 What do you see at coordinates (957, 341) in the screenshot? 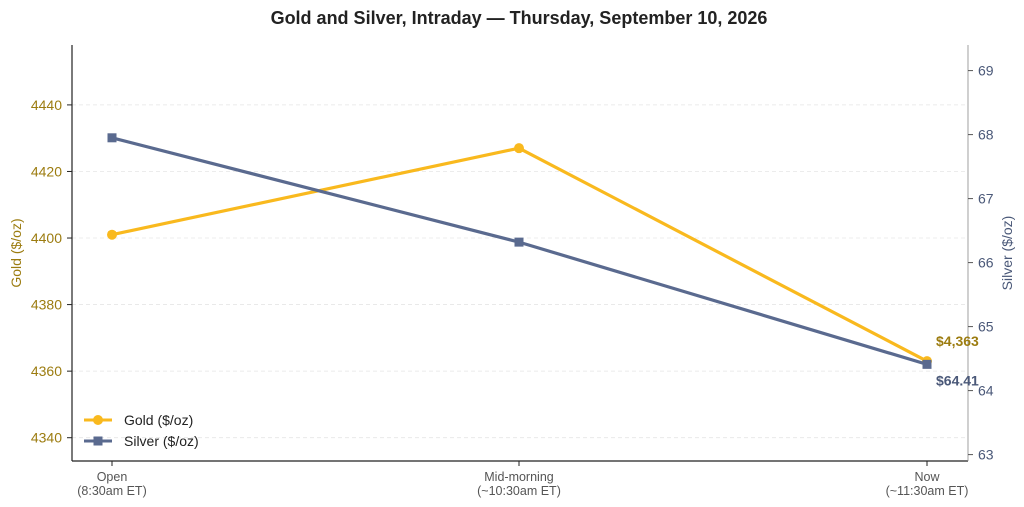
I see `gold-end-label: $4,363` at bounding box center [957, 341].